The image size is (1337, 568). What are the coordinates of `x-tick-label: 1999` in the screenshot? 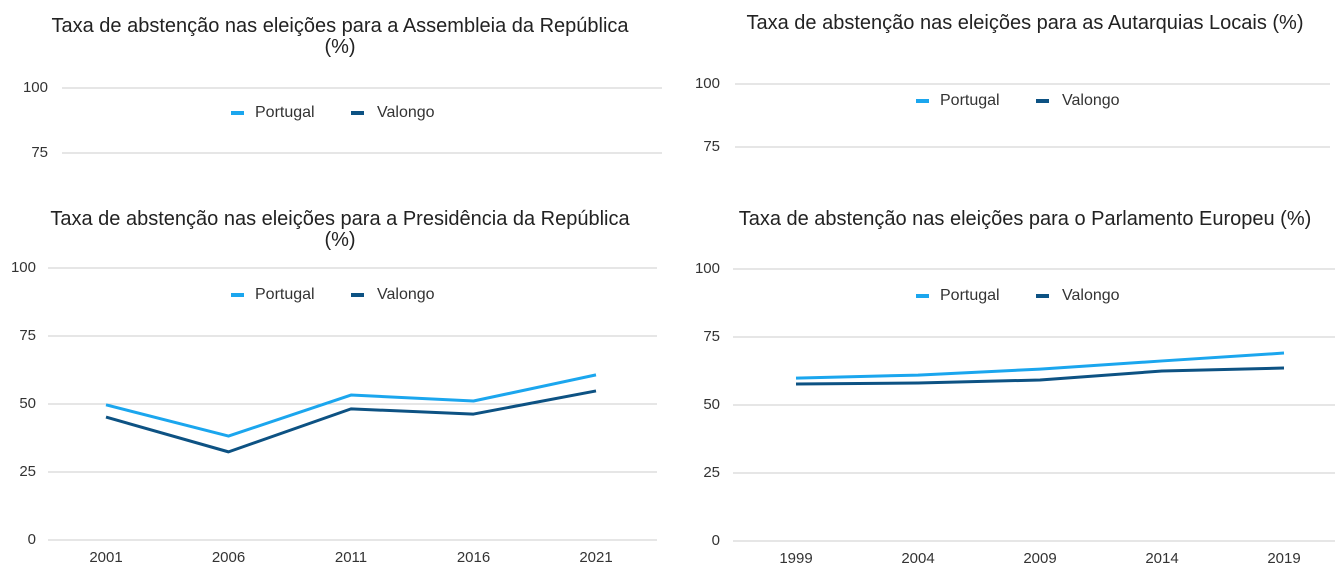 It's located at (795, 558).